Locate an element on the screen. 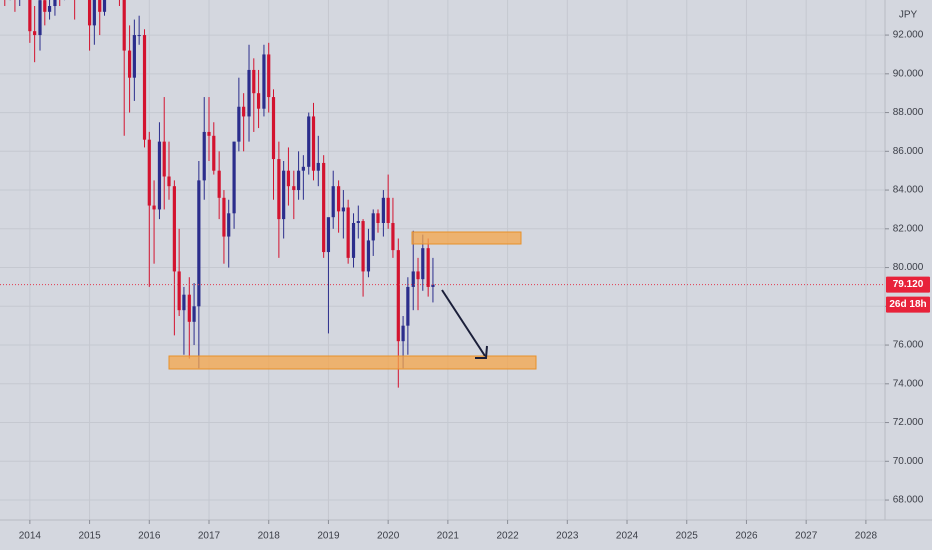 This screenshot has width=932, height=550. x-tick-label: 2021 is located at coordinates (448, 536).